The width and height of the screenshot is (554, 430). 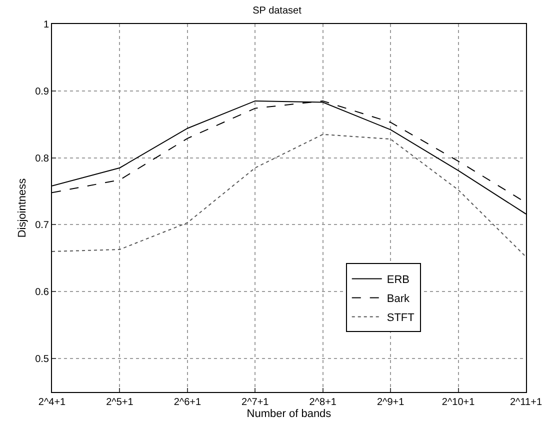 What do you see at coordinates (289, 414) in the screenshot?
I see `x-axis-title: Number of bands` at bounding box center [289, 414].